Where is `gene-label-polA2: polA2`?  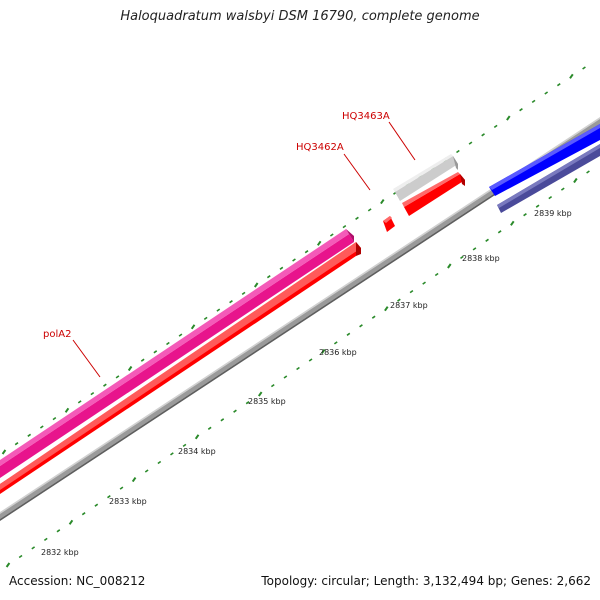 gene-label-polA2: polA2 is located at coordinates (57, 334).